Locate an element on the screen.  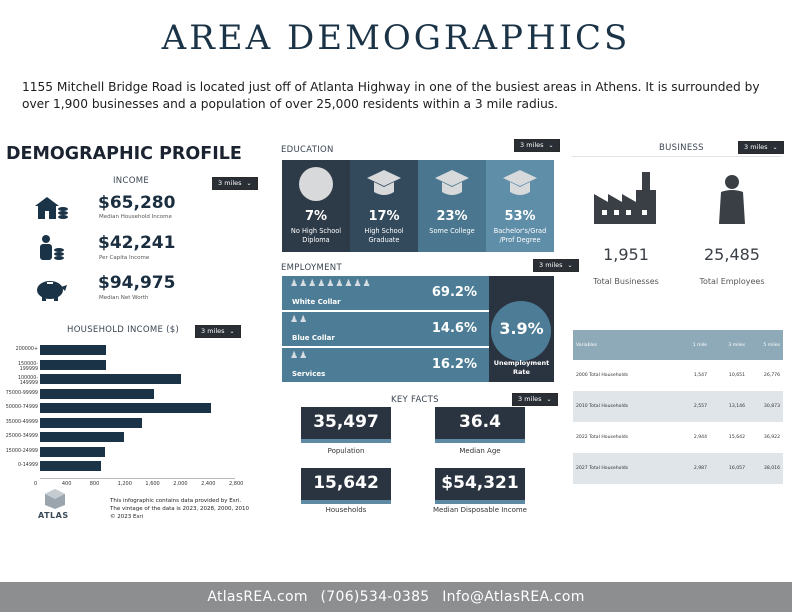
table-cell: 2010 Total Households is located at coordinates (602, 406).